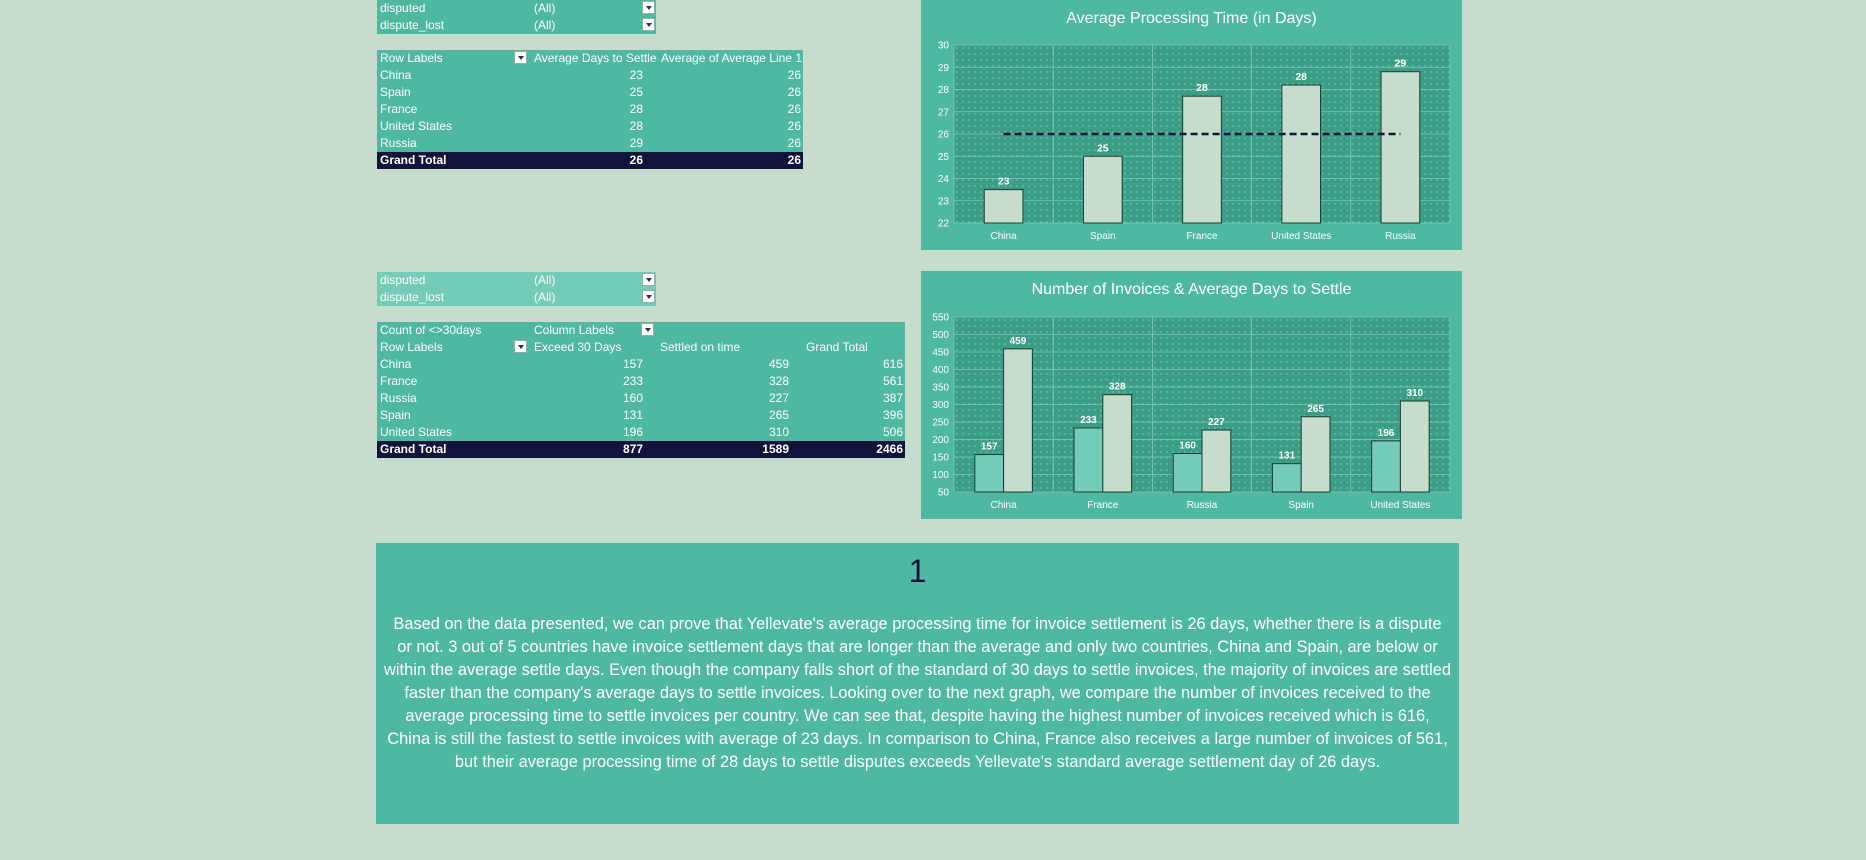 The image size is (1866, 860). What do you see at coordinates (595, 58) in the screenshot?
I see `header-avg-days: Average Days to Settle` at bounding box center [595, 58].